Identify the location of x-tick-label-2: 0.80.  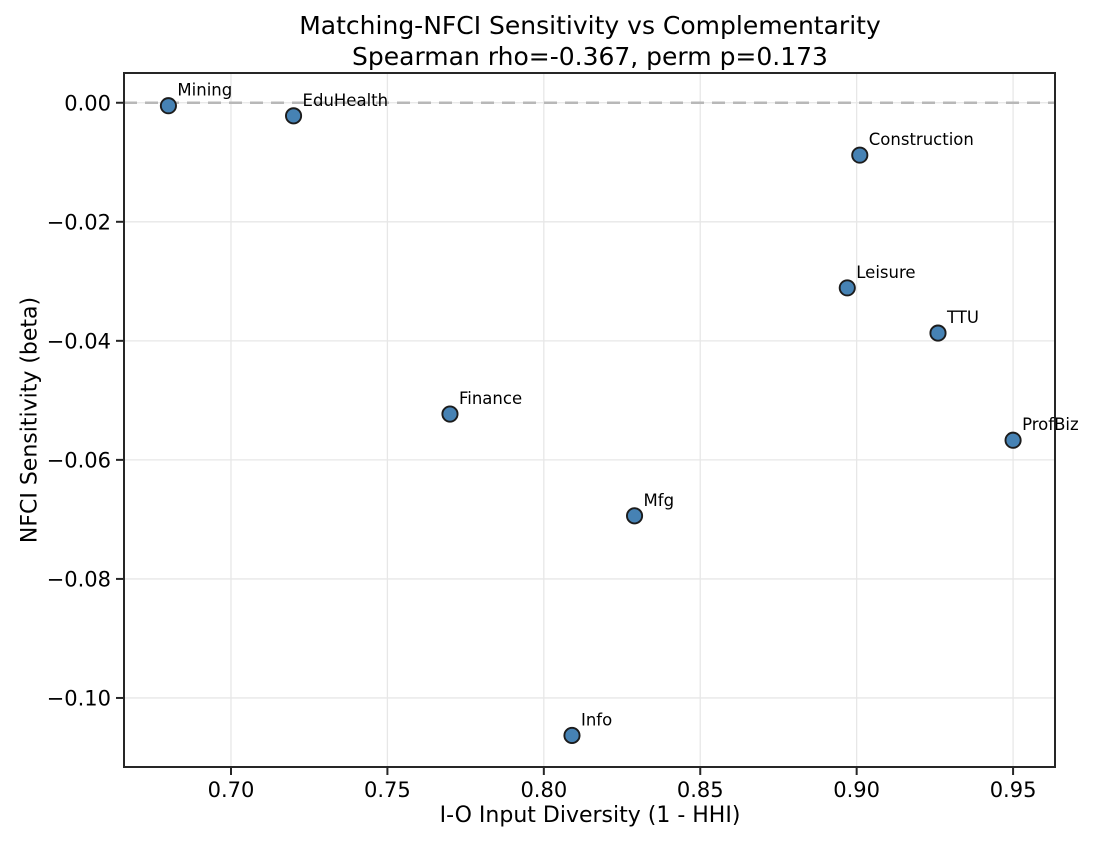
(543, 790).